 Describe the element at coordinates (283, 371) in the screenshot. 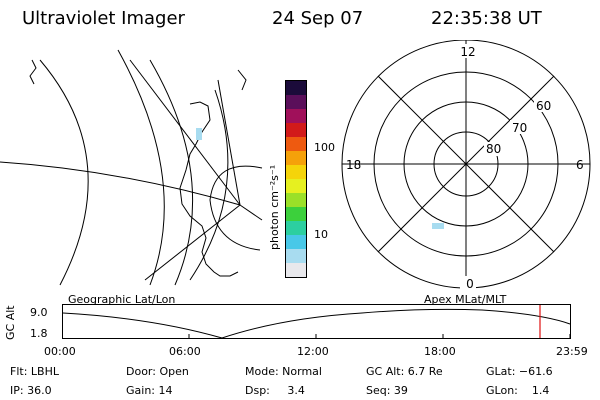

I see `info-mode: Mode: Normal` at that location.